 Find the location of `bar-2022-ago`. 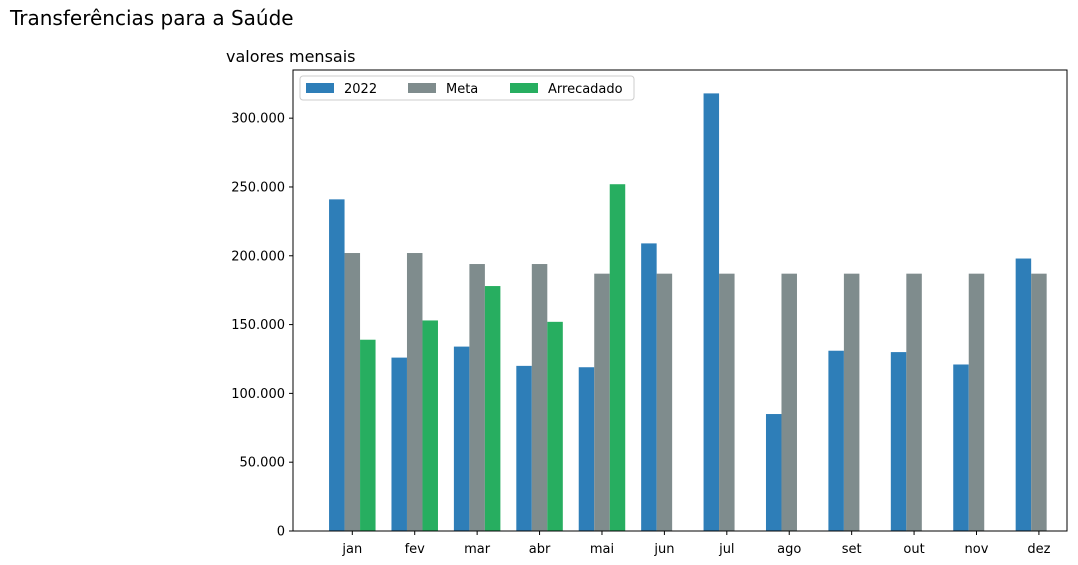

bar-2022-ago is located at coordinates (773, 472).